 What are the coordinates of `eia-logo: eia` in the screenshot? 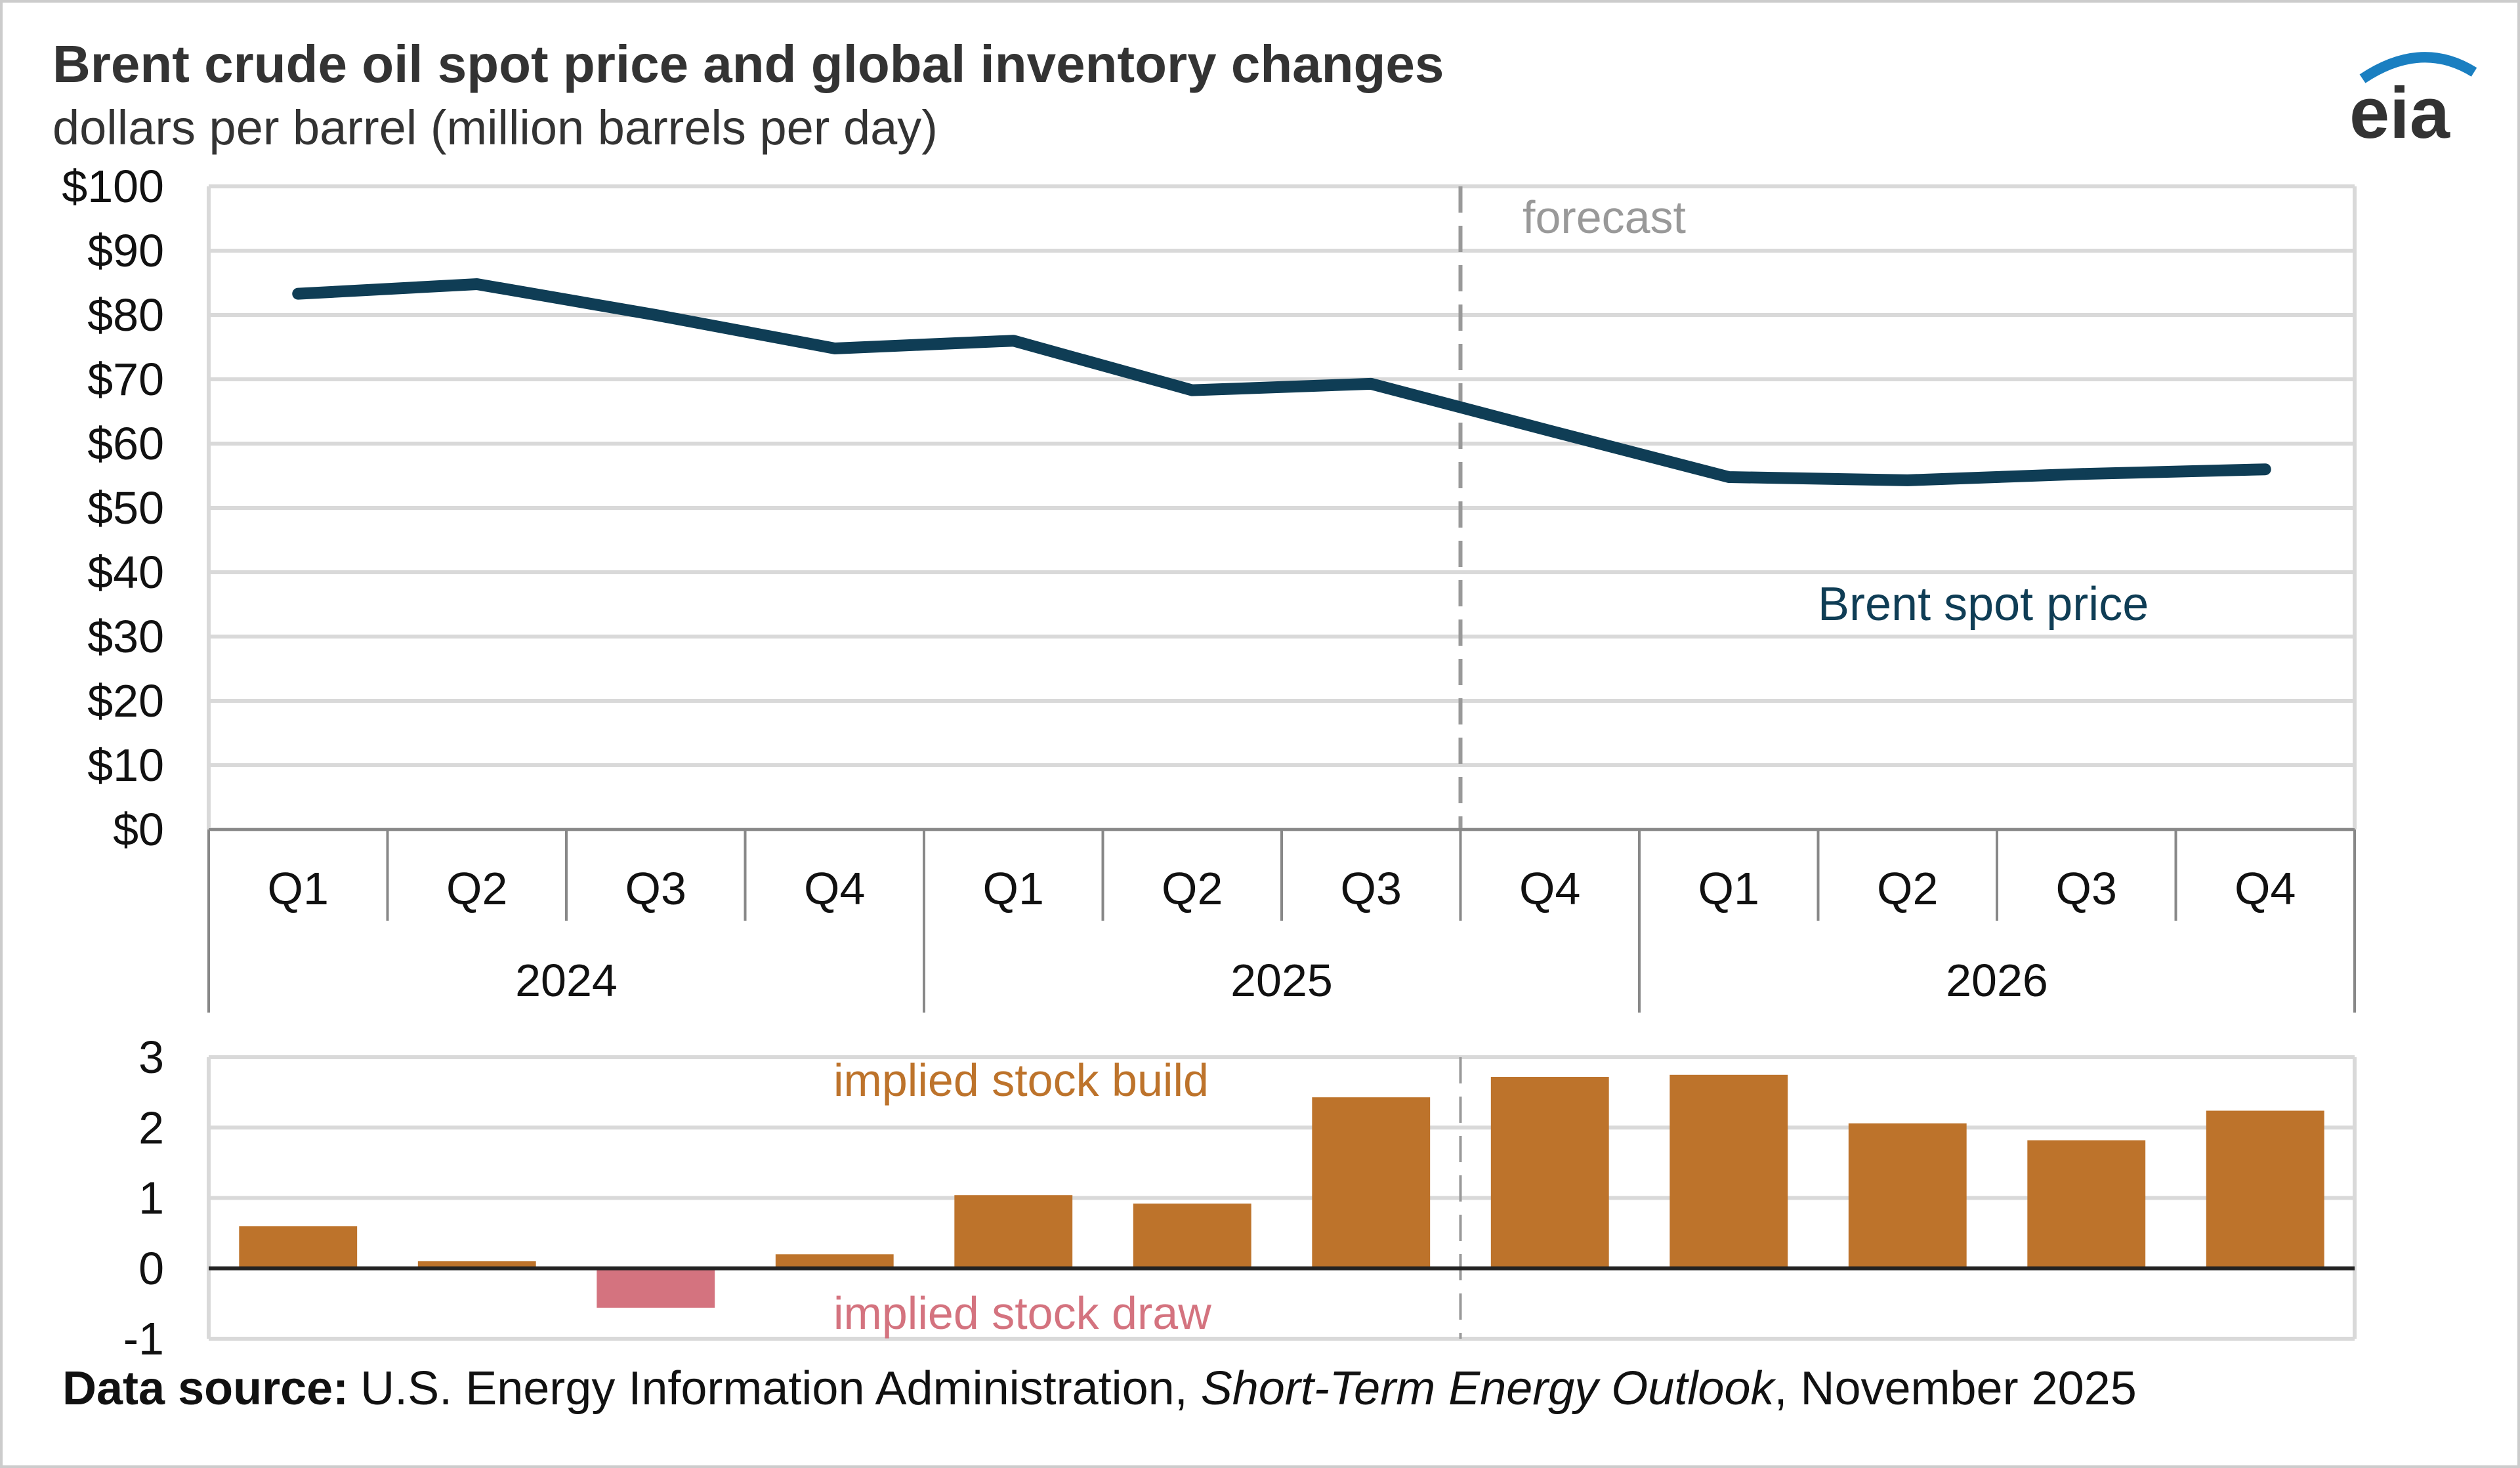 It's located at (2413, 103).